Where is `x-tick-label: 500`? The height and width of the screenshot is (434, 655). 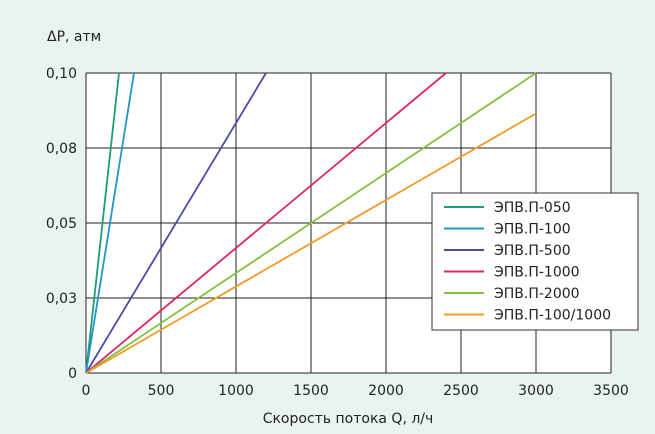
x-tick-label: 500 is located at coordinates (161, 391).